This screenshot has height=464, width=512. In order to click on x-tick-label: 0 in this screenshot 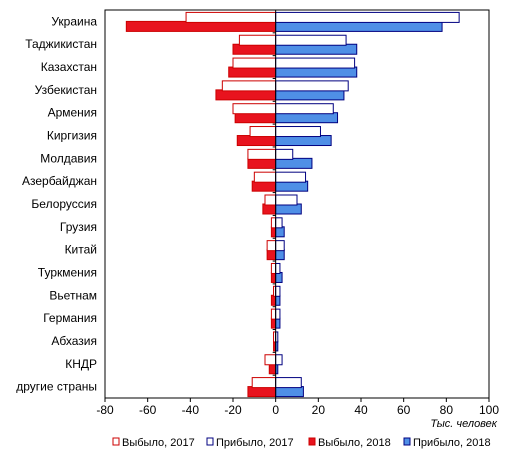, I will do `click(275, 410)`.